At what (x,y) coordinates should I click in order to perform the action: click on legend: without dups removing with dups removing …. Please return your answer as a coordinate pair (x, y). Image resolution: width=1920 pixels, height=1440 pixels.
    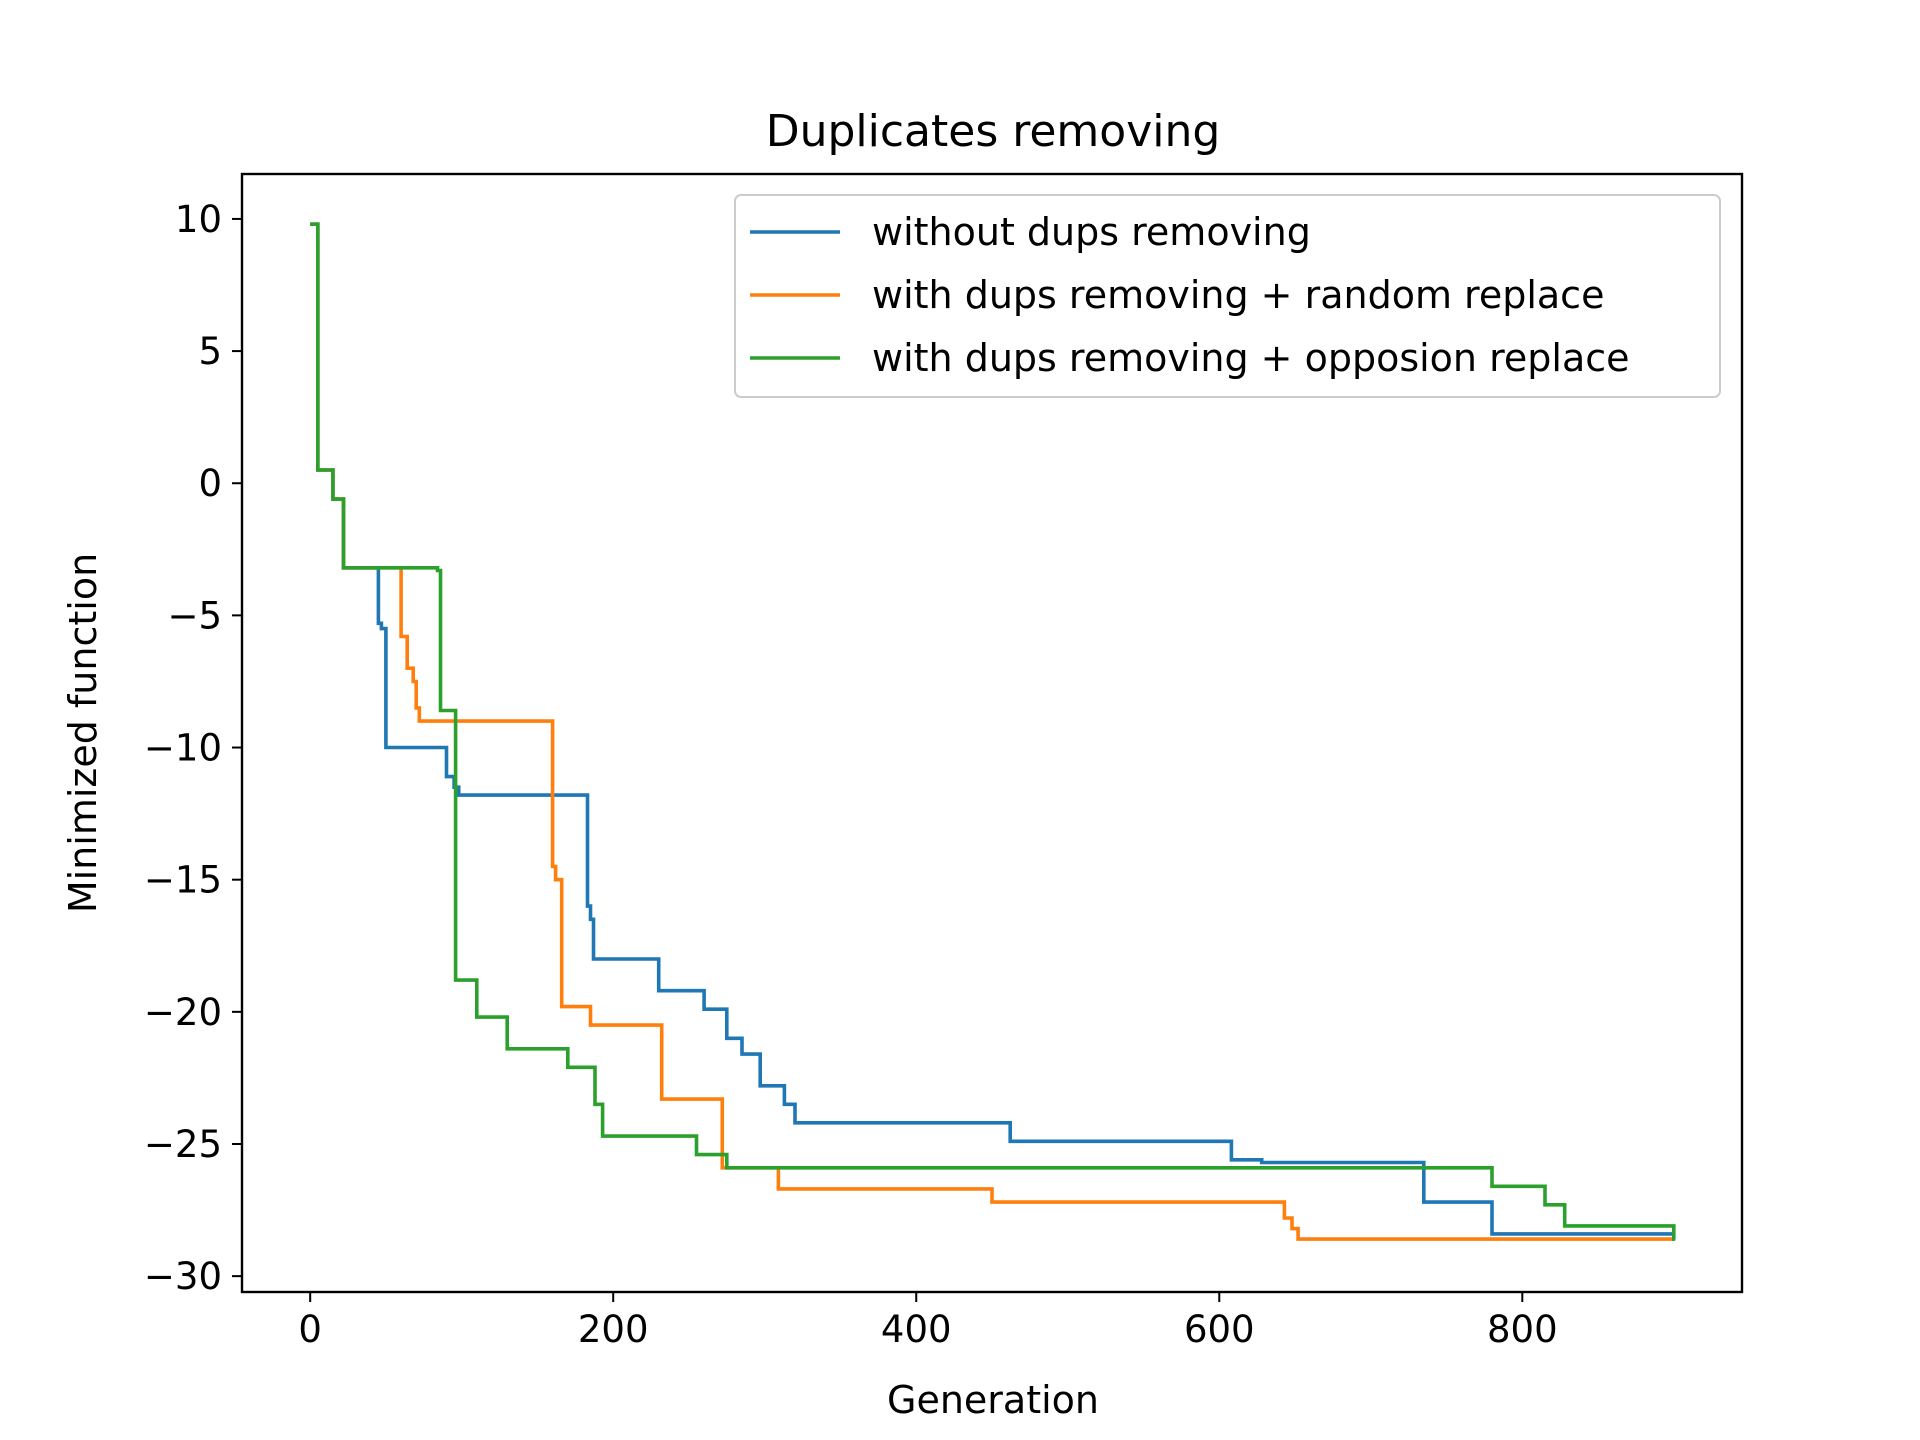
    Looking at the image, I should click on (1227, 296).